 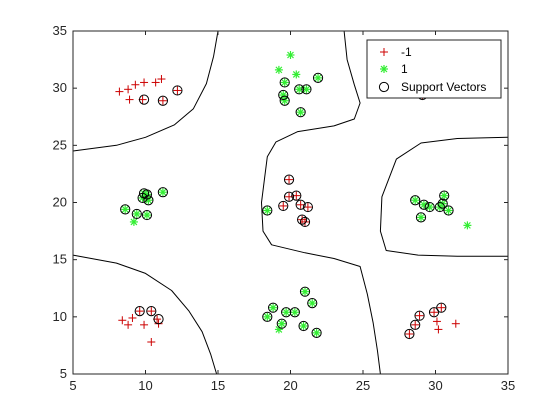 I want to click on x-tick-label: 35, so click(x=508, y=385).